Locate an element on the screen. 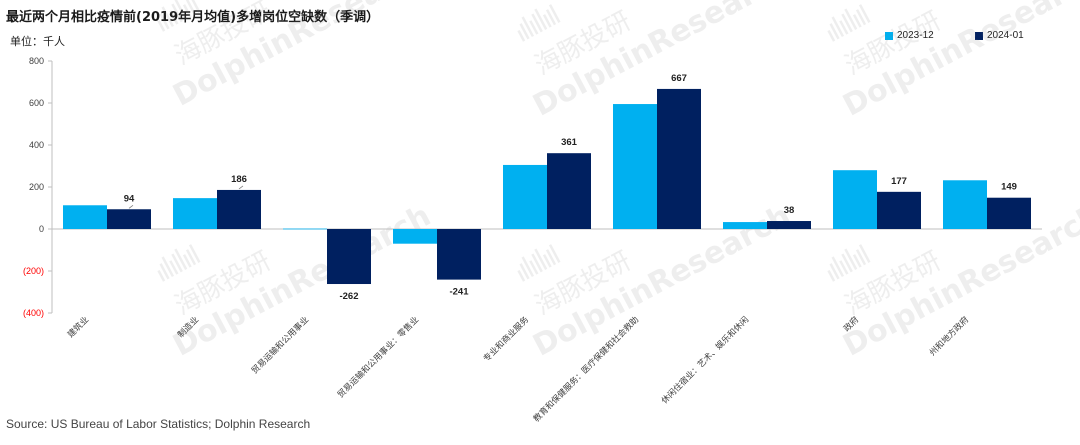 Image resolution: width=1080 pixels, height=445 pixels. data-label: 38 is located at coordinates (789, 210).